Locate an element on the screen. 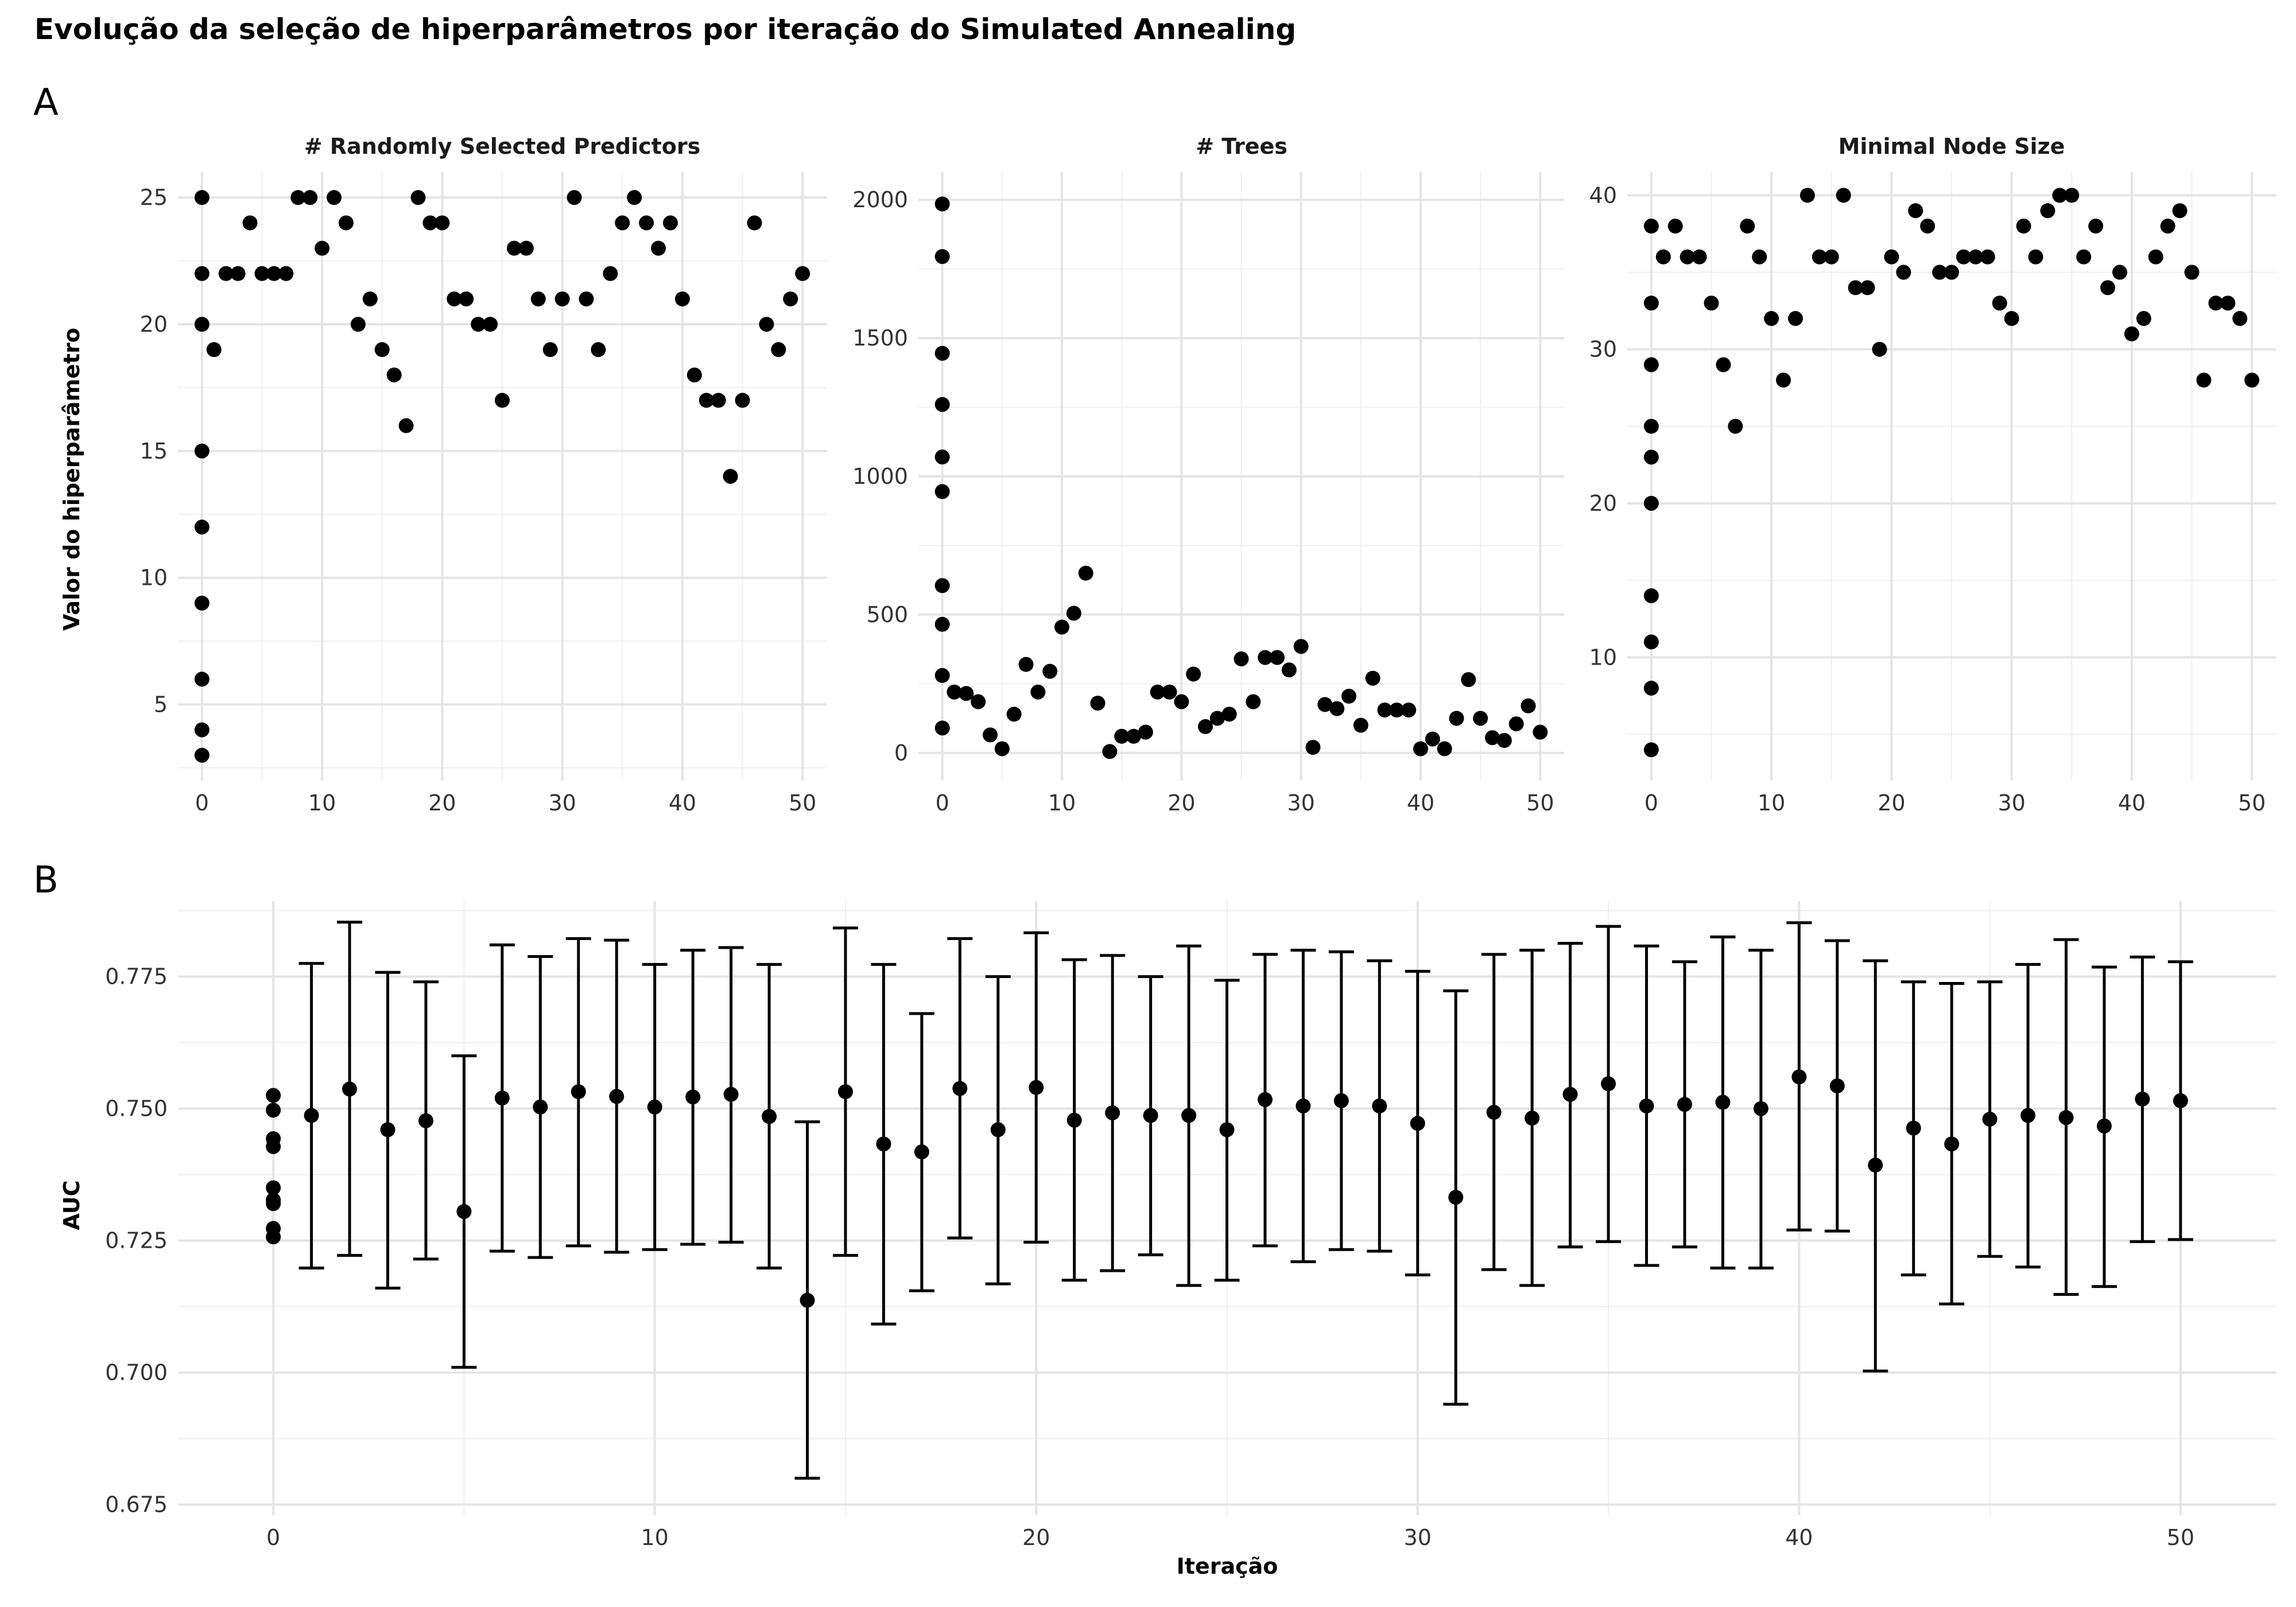 The image size is (2296, 1607). panel-b-x-axis-title: Iteração is located at coordinates (1227, 1566).